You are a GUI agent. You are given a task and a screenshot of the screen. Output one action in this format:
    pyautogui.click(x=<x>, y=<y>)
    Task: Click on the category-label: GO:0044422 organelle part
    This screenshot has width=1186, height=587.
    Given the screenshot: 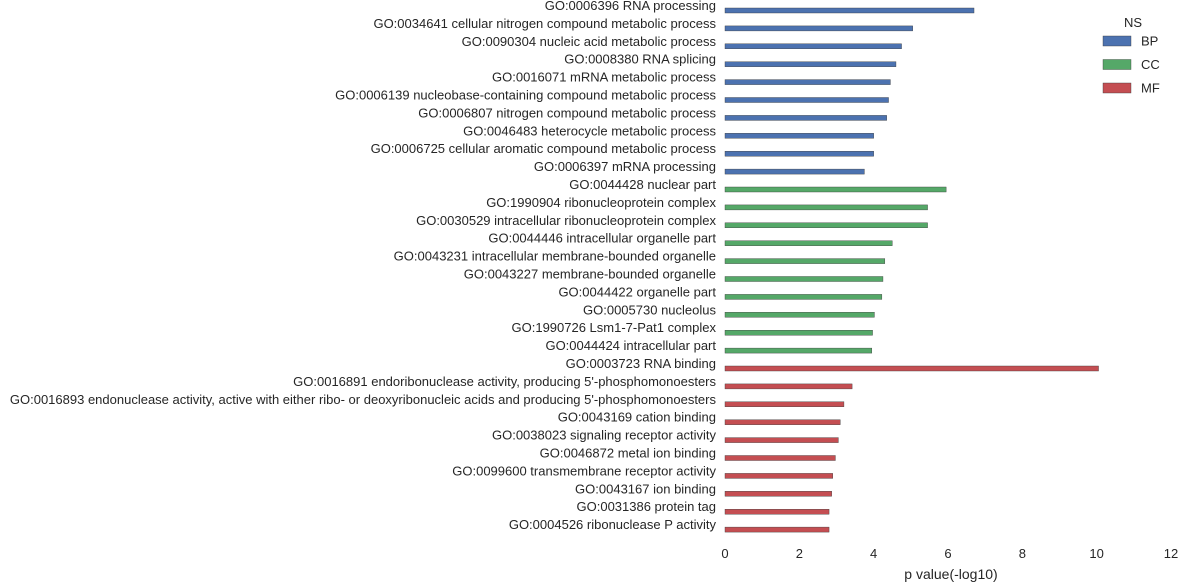 What is the action you would take?
    pyautogui.click(x=637, y=291)
    